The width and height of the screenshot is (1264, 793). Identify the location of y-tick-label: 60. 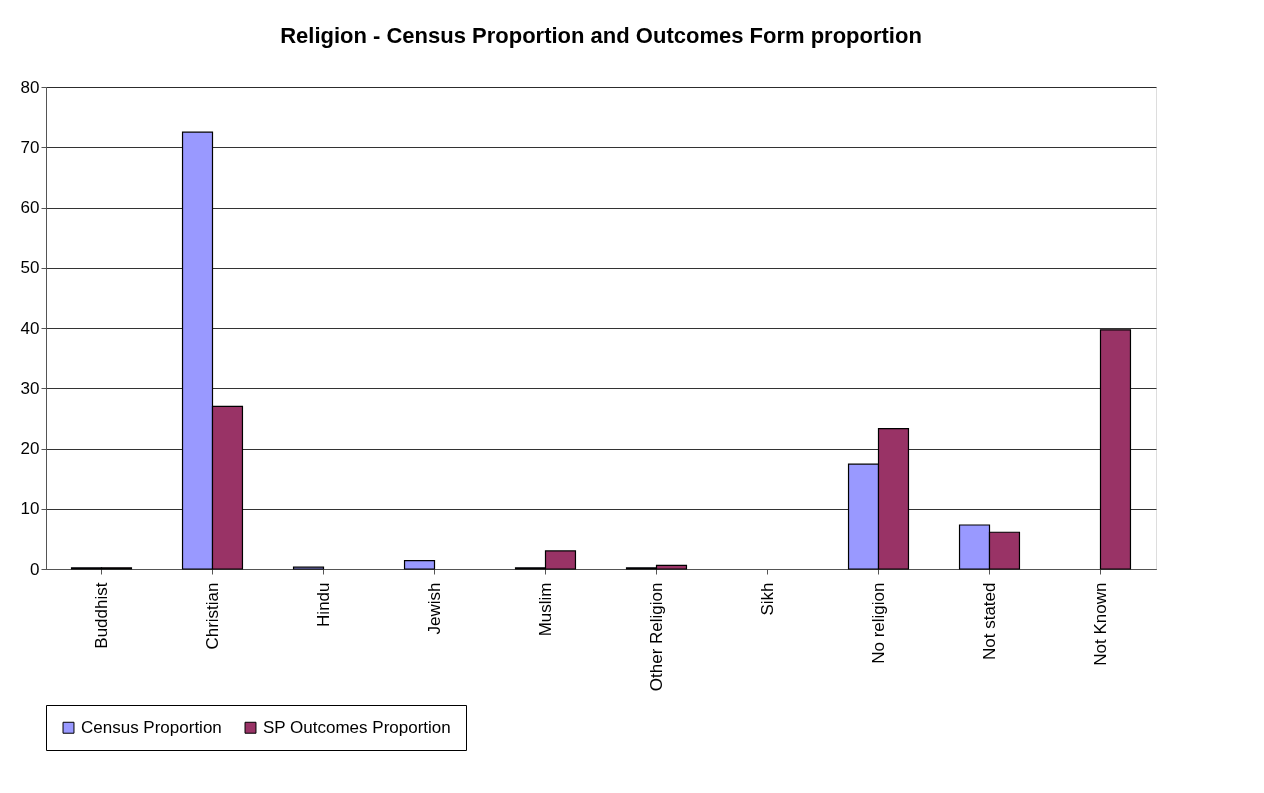
(30, 207).